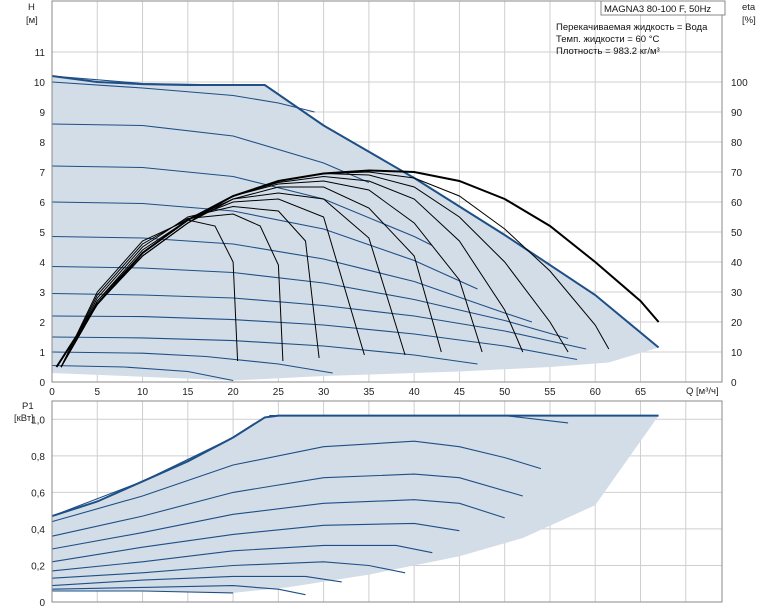 The image size is (774, 611). Describe the element at coordinates (38, 566) in the screenshot. I see `p1-tick-label: 0,2` at that location.